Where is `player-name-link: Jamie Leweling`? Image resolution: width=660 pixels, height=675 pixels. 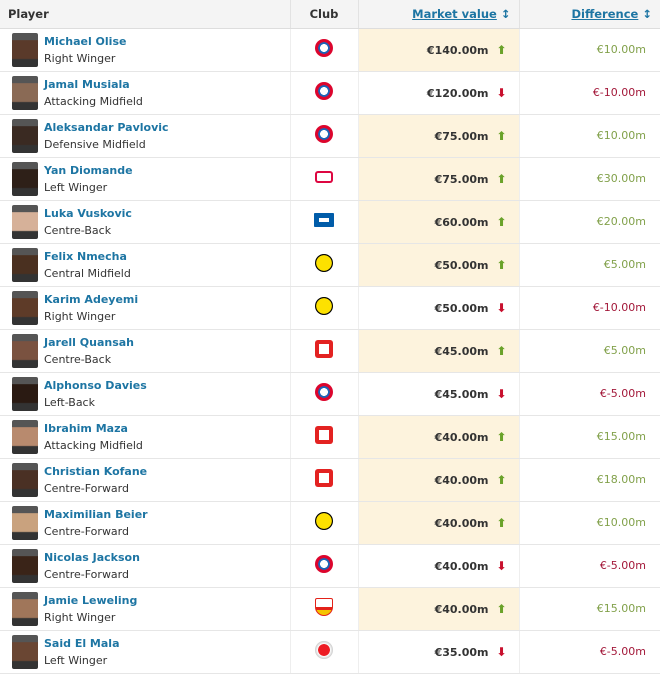 player-name-link: Jamie Leweling is located at coordinates (91, 600).